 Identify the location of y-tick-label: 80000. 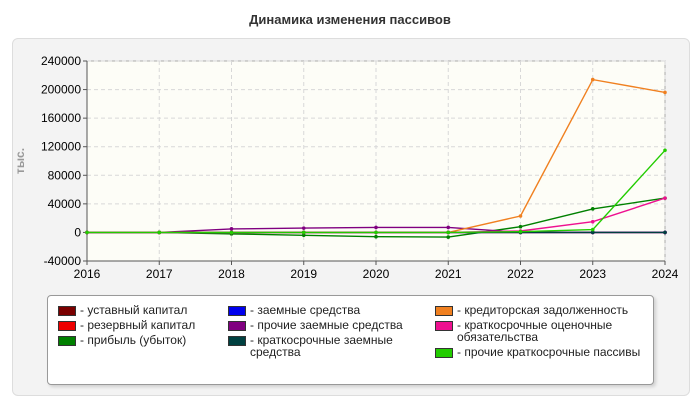
(65, 175).